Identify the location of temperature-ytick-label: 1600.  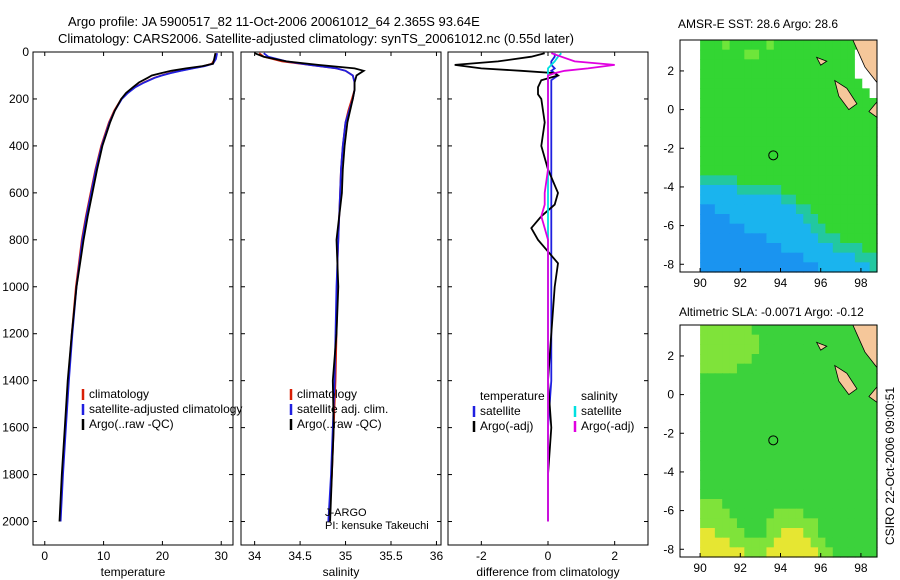
(15, 428).